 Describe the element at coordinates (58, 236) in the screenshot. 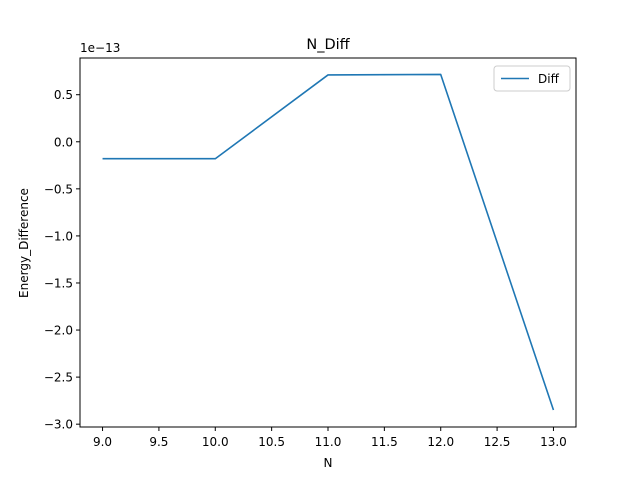

I see `y-tick-label: −1.0` at that location.